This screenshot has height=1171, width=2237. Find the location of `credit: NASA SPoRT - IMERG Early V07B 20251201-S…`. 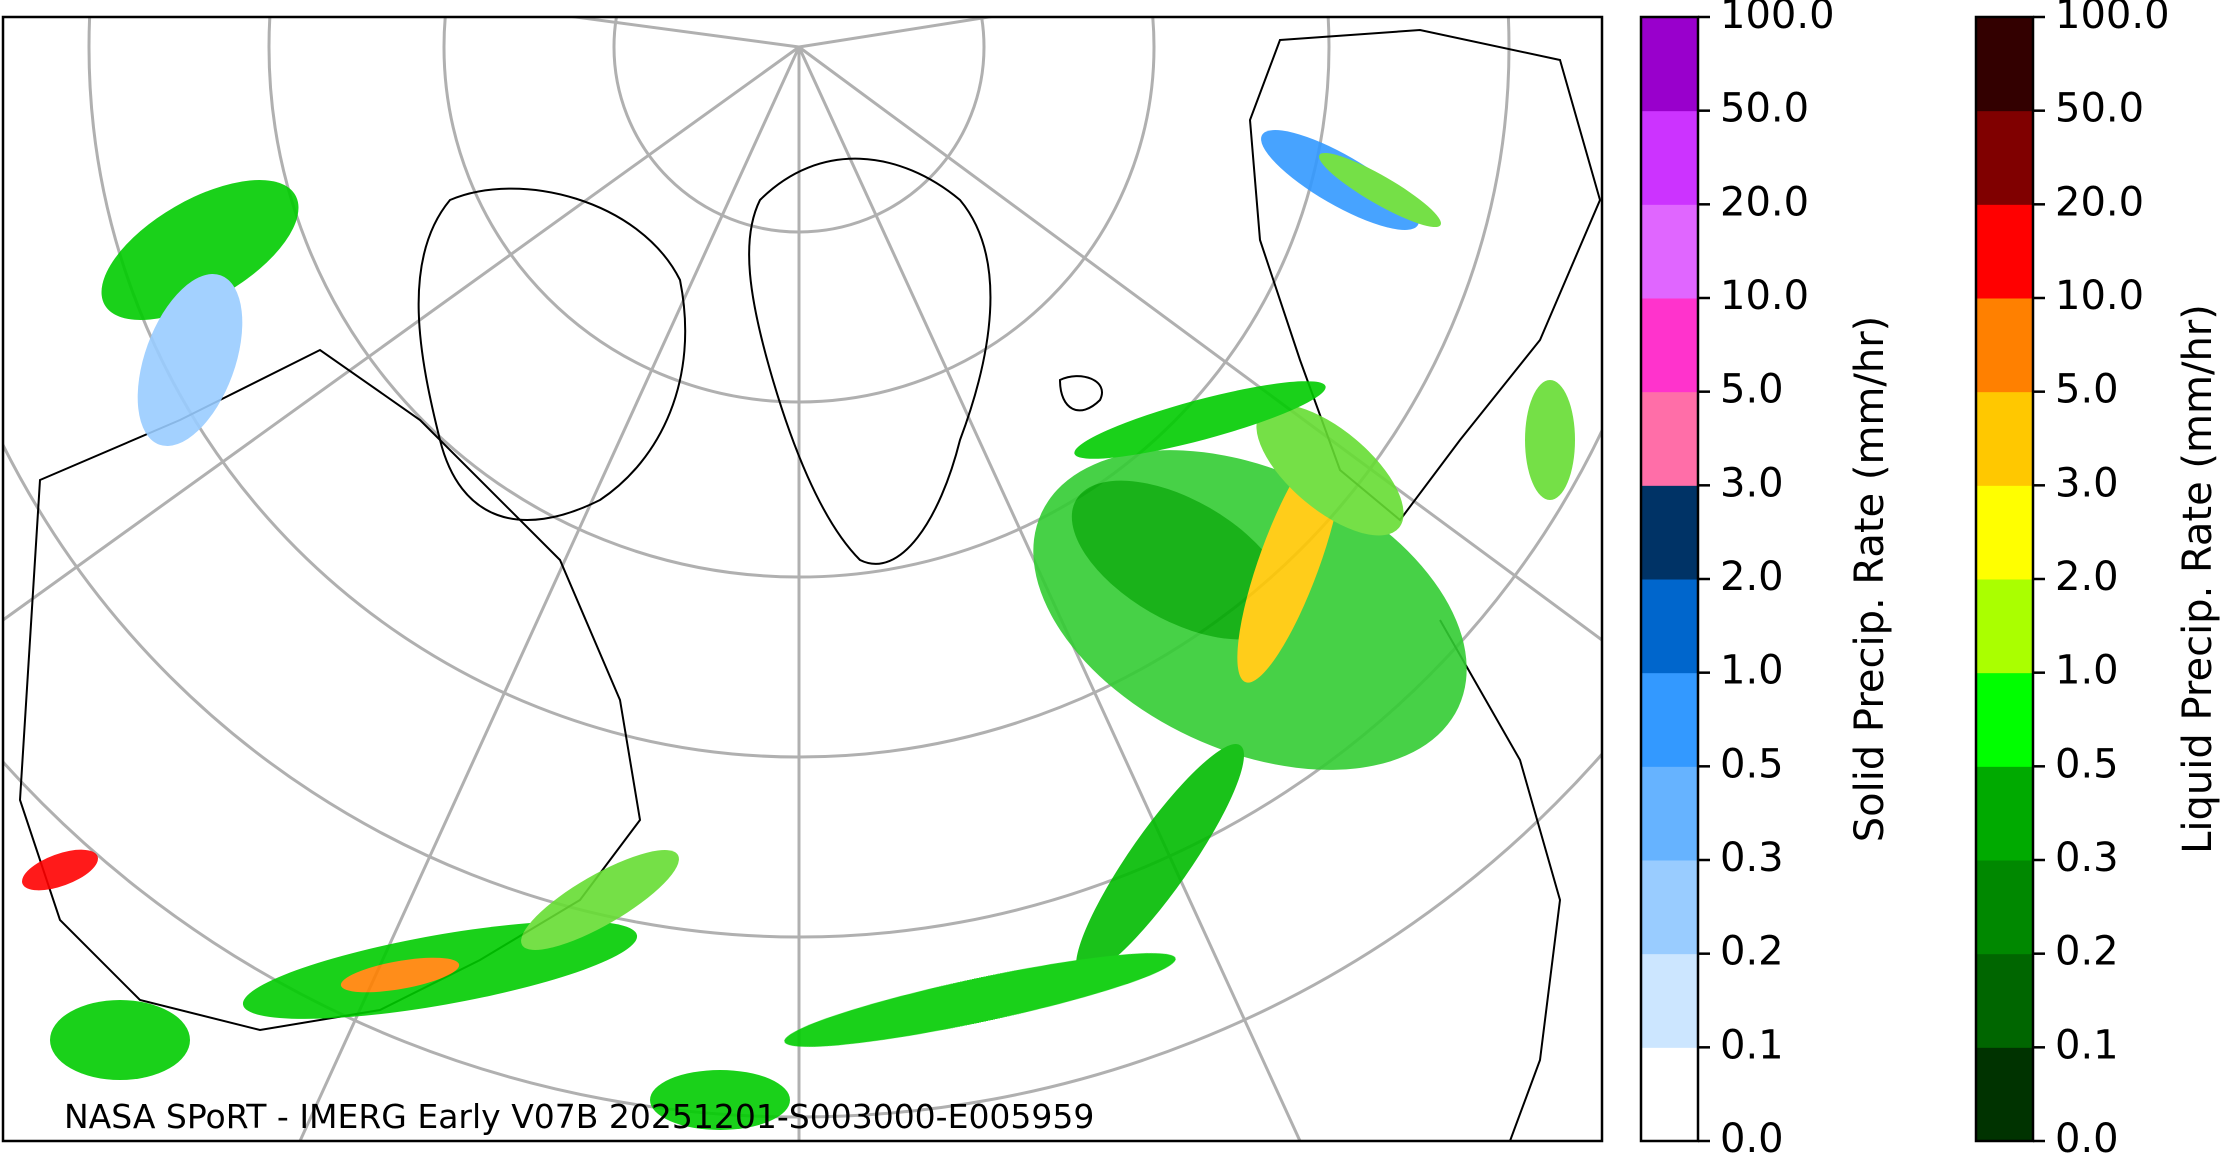

credit: NASA SPoRT - IMERG Early V07B 20251201-S… is located at coordinates (579, 1116).